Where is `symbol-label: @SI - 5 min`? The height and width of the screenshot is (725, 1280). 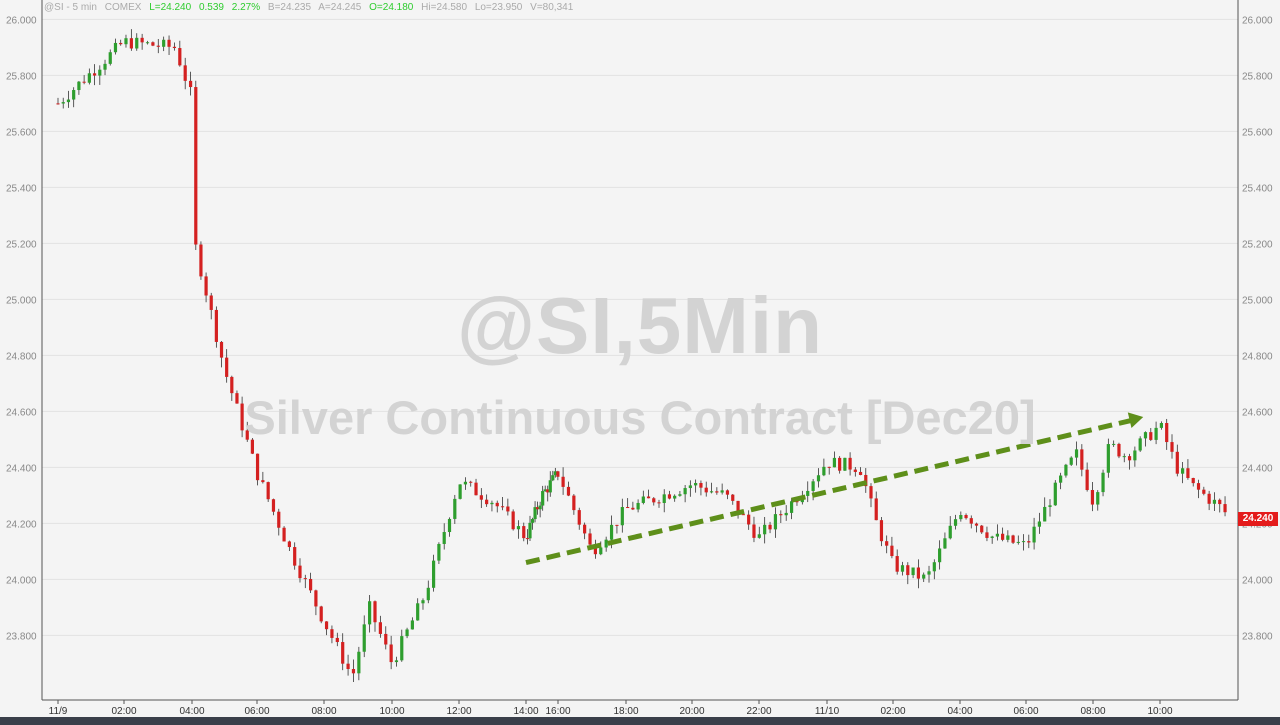
symbol-label: @SI - 5 min is located at coordinates (70, 7).